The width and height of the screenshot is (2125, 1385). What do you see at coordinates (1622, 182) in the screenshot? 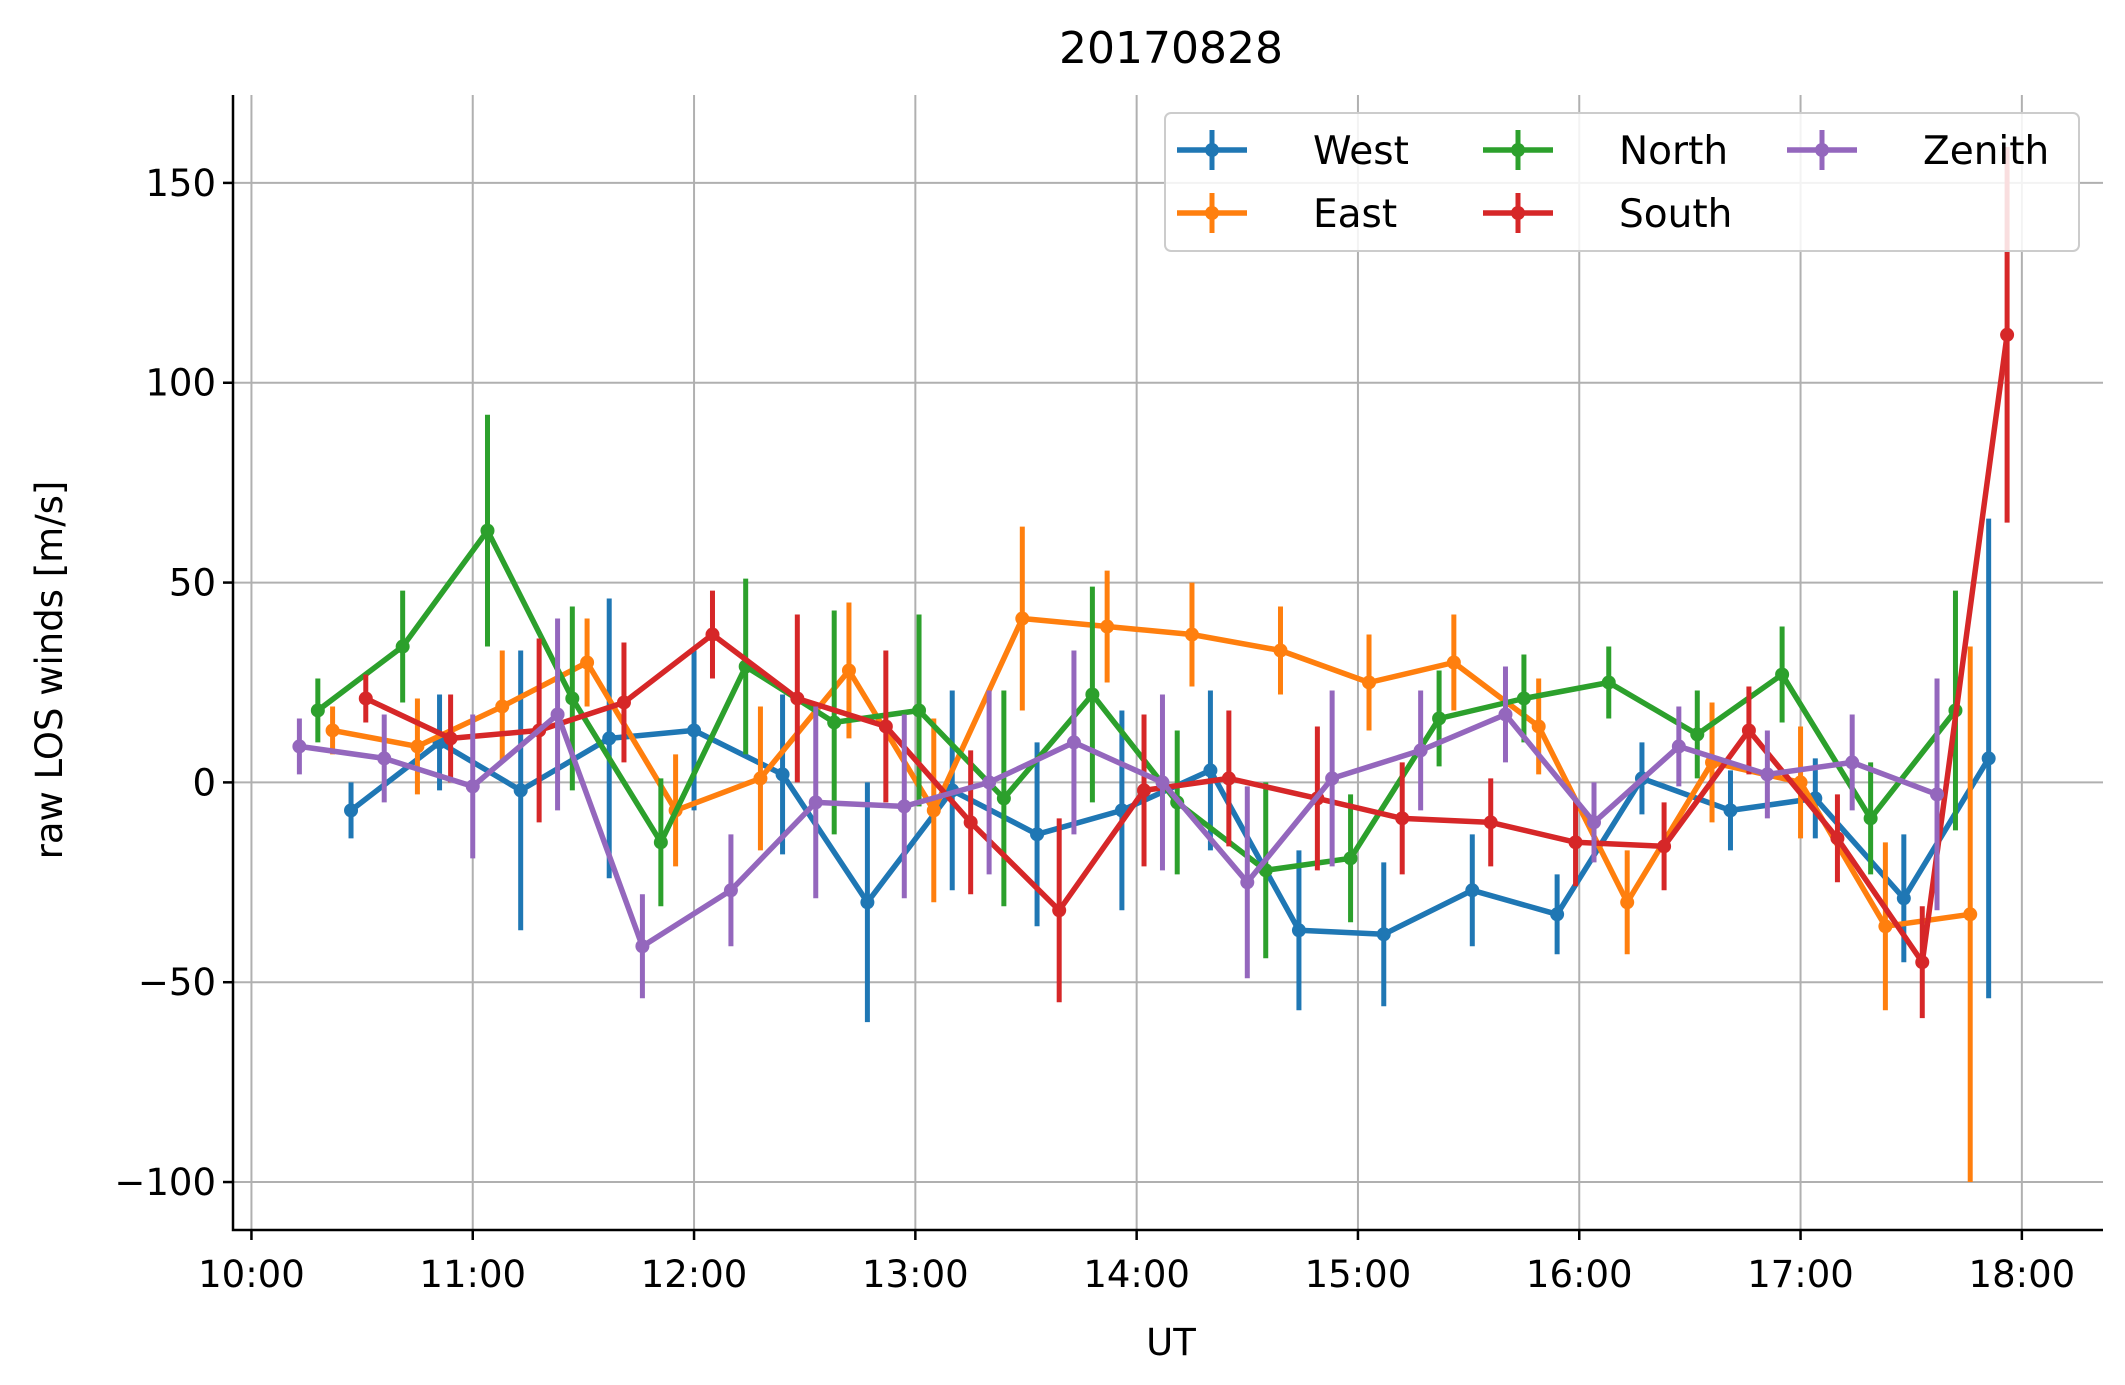
I see `legend: West East North South Zenith` at bounding box center [1622, 182].